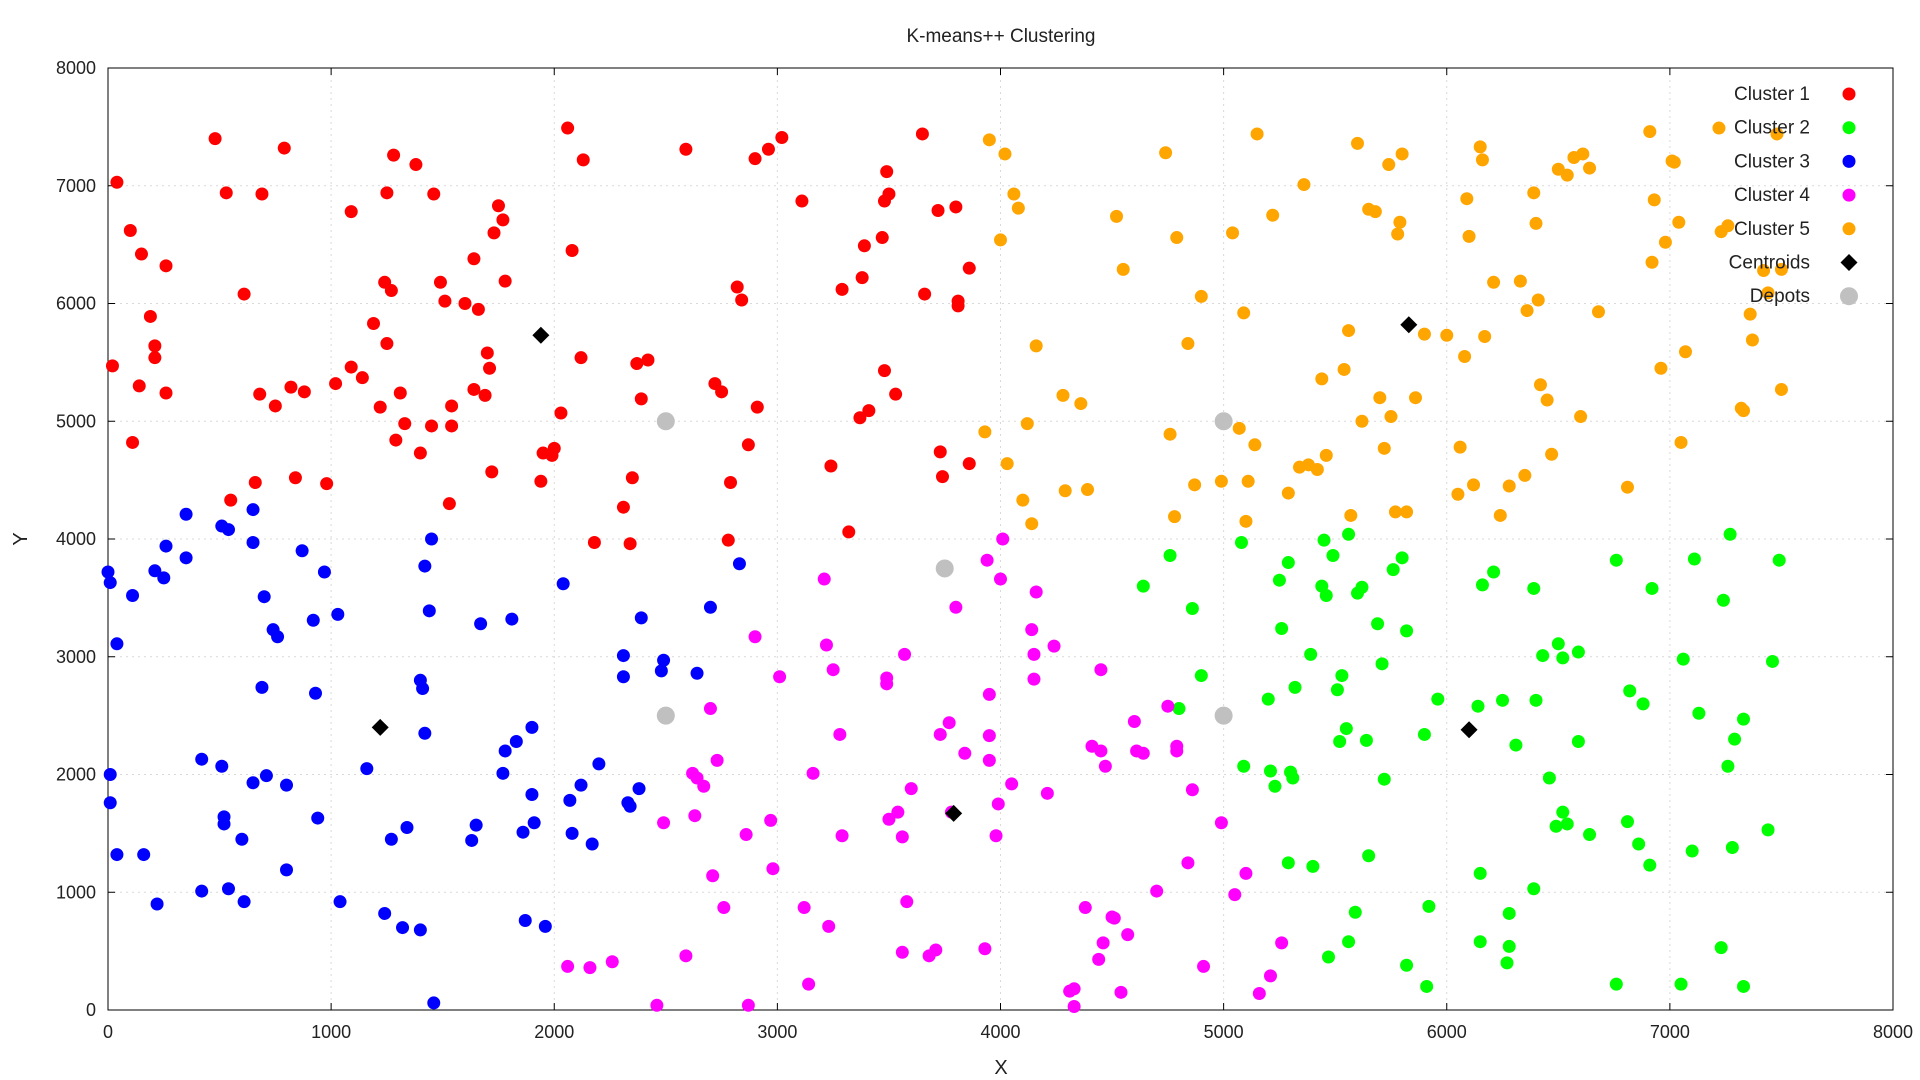  Describe the element at coordinates (777, 1032) in the screenshot. I see `x-tick-label: 3000` at that location.